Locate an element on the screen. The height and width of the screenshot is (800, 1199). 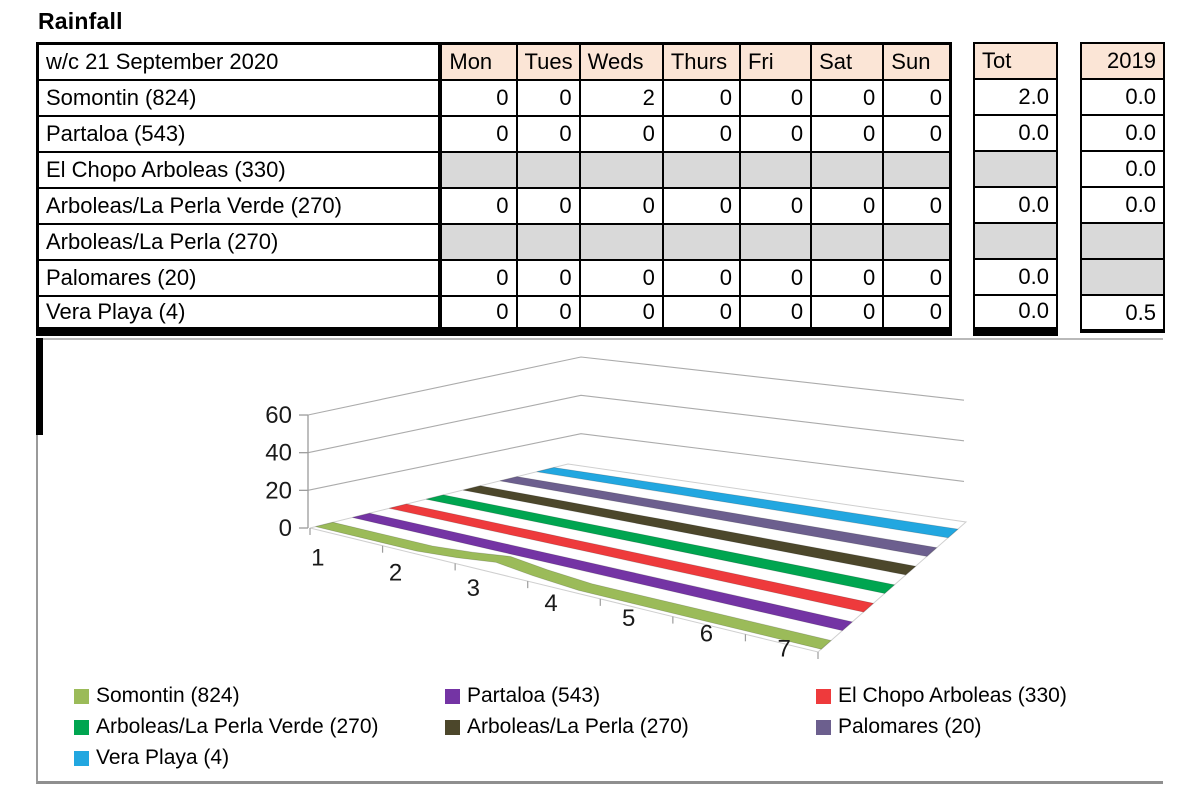
tot-table: Tot 2.0 0.0 0.0 0.0 0.0 is located at coordinates (1015, 189).